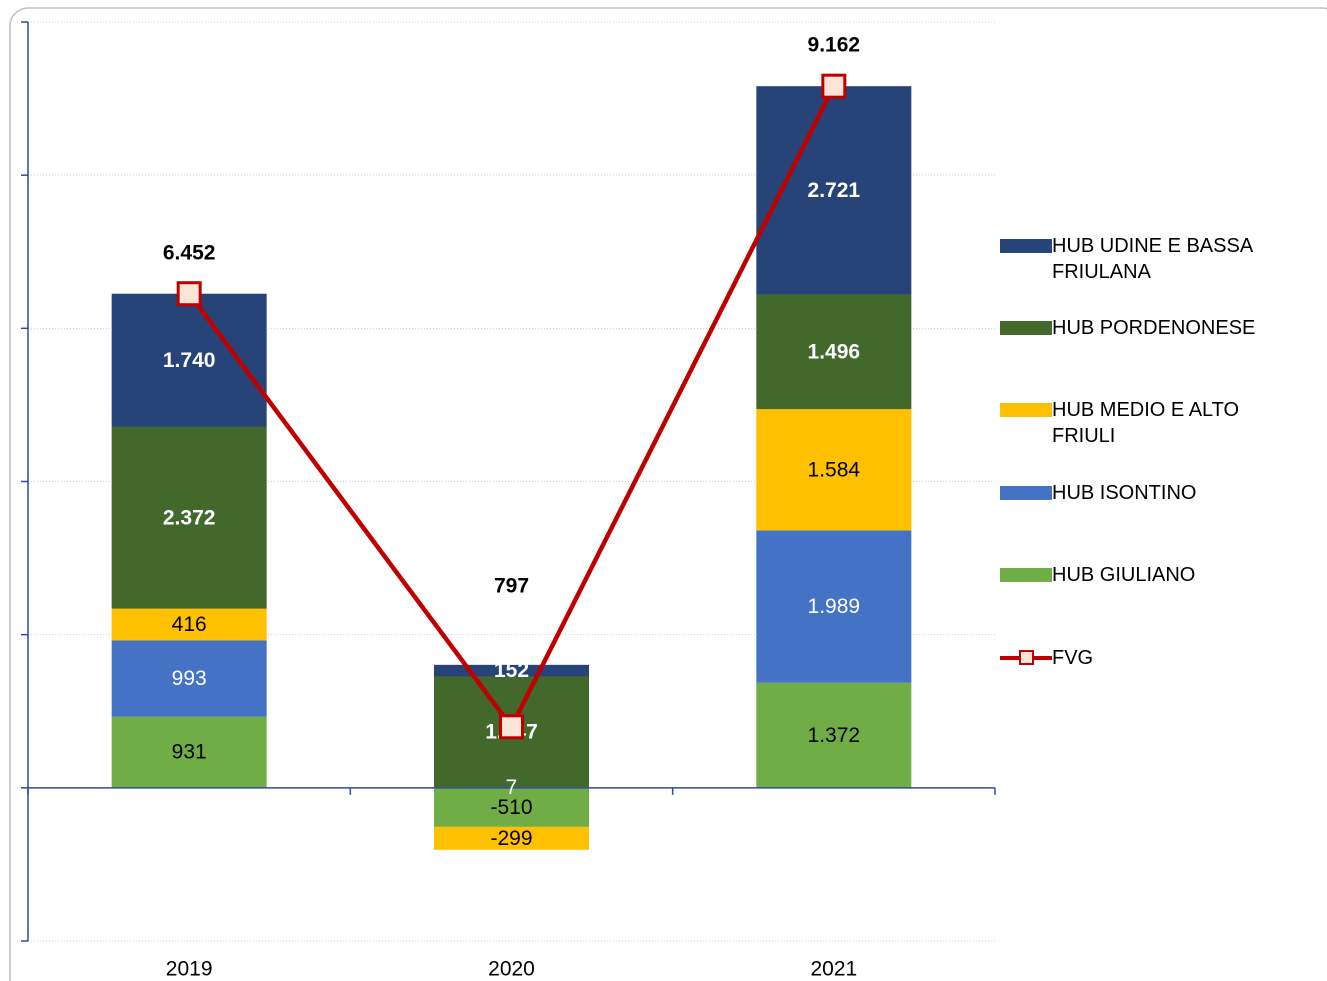 The image size is (1327, 981). Describe the element at coordinates (1124, 575) in the screenshot. I see `legend-label: HUB GIULIANO` at that location.